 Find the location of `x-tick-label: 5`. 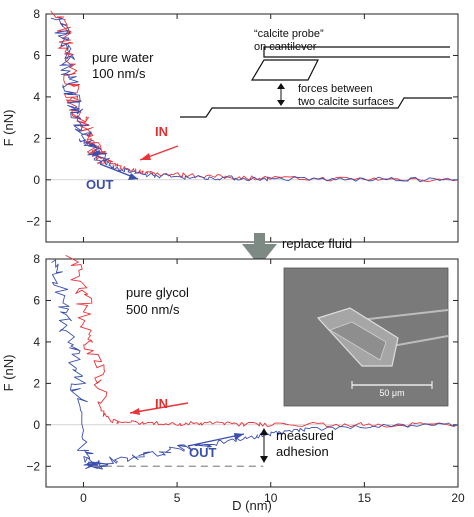

x-tick-label: 5 is located at coordinates (177, 498).